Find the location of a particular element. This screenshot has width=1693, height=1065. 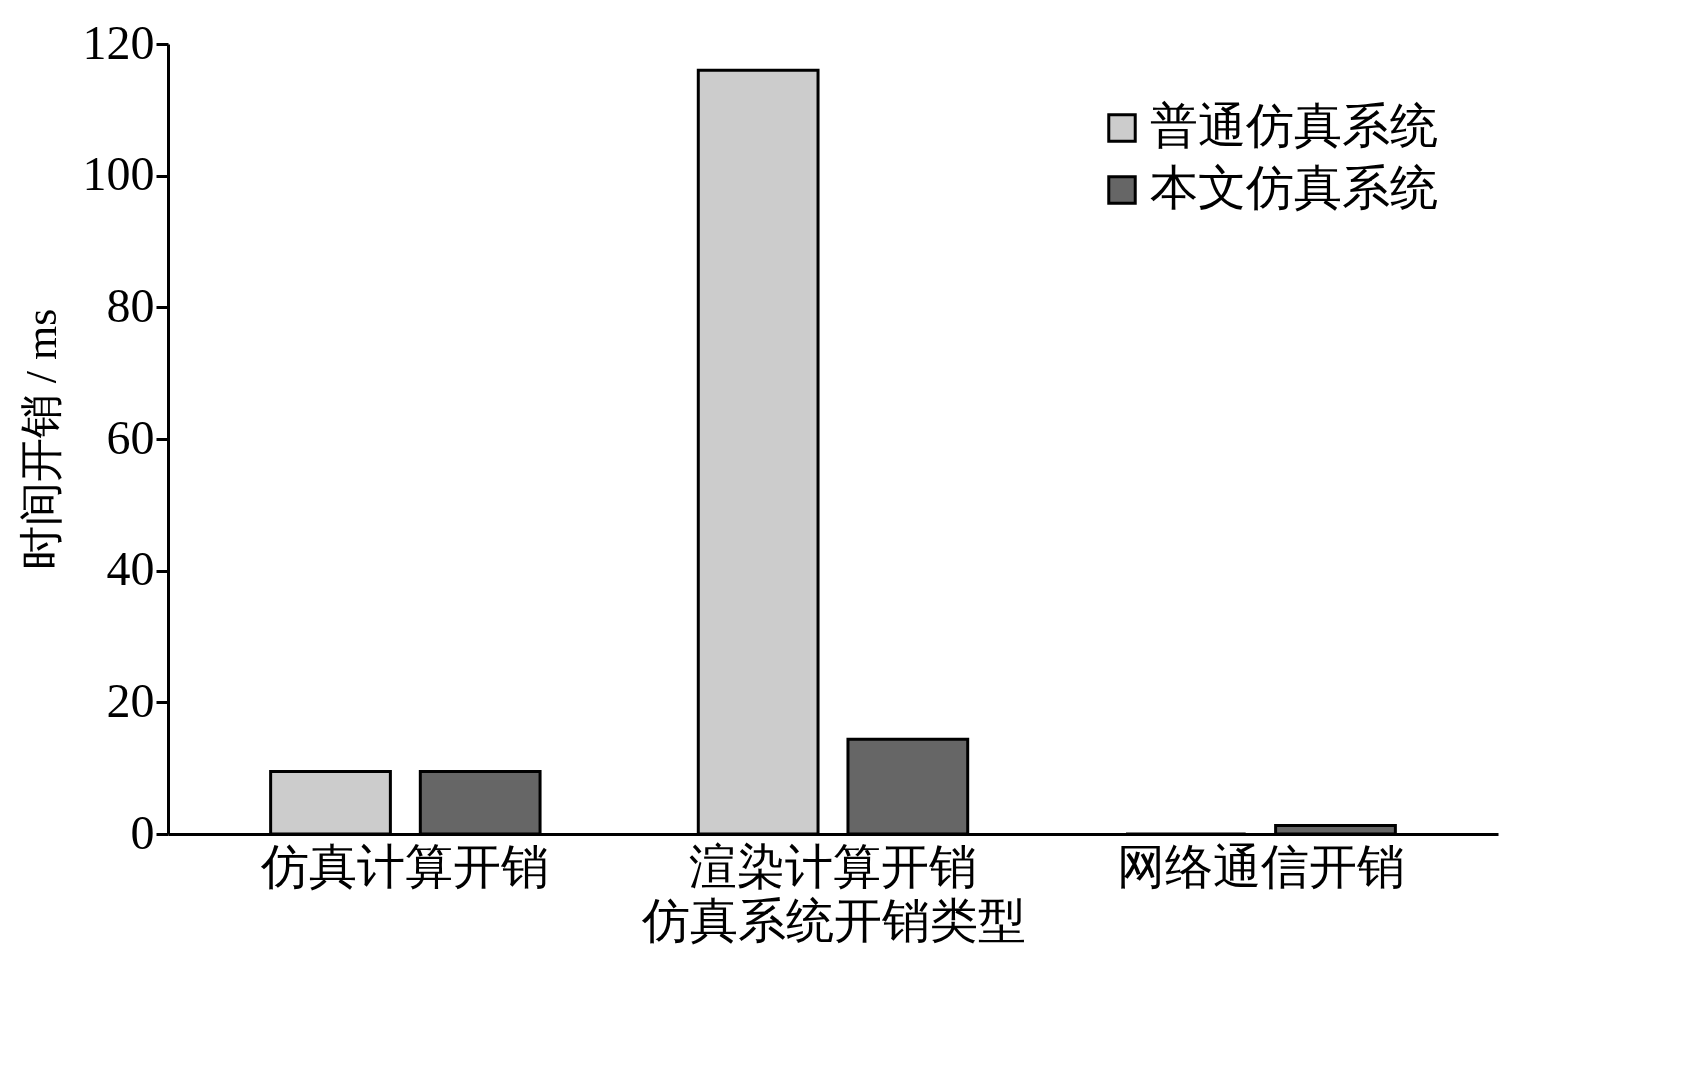

x-axis-title: 仿真系统开销类型 is located at coordinates (833, 920).